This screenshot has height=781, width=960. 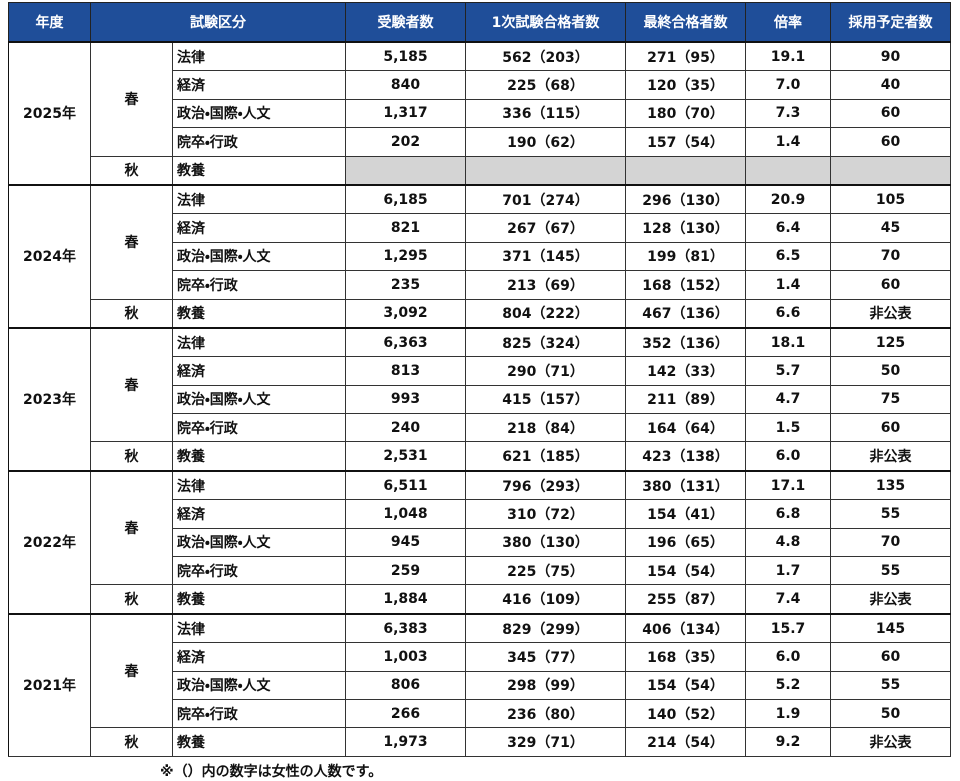 I want to click on value-cell: 5.2, so click(x=788, y=685).